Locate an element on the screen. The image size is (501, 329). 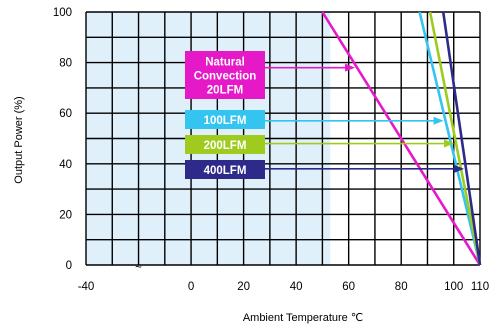
x-tick-labels: -40 ~0 20 40 60 80 100 110 is located at coordinates (283, 277).